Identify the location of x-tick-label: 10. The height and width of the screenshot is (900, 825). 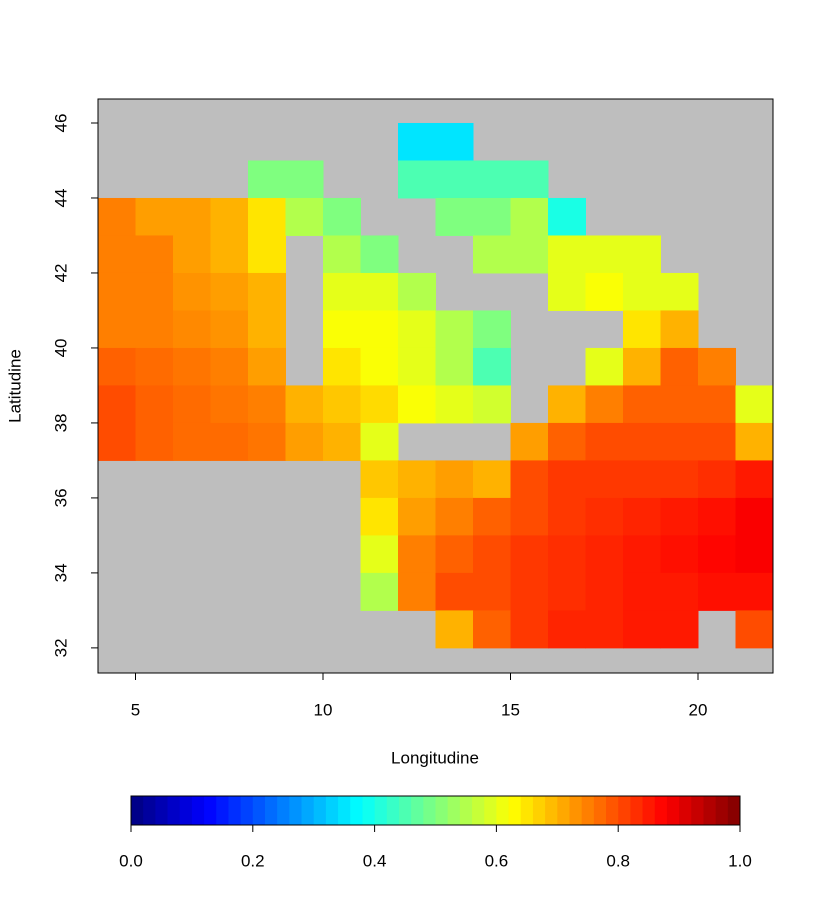
(323, 709).